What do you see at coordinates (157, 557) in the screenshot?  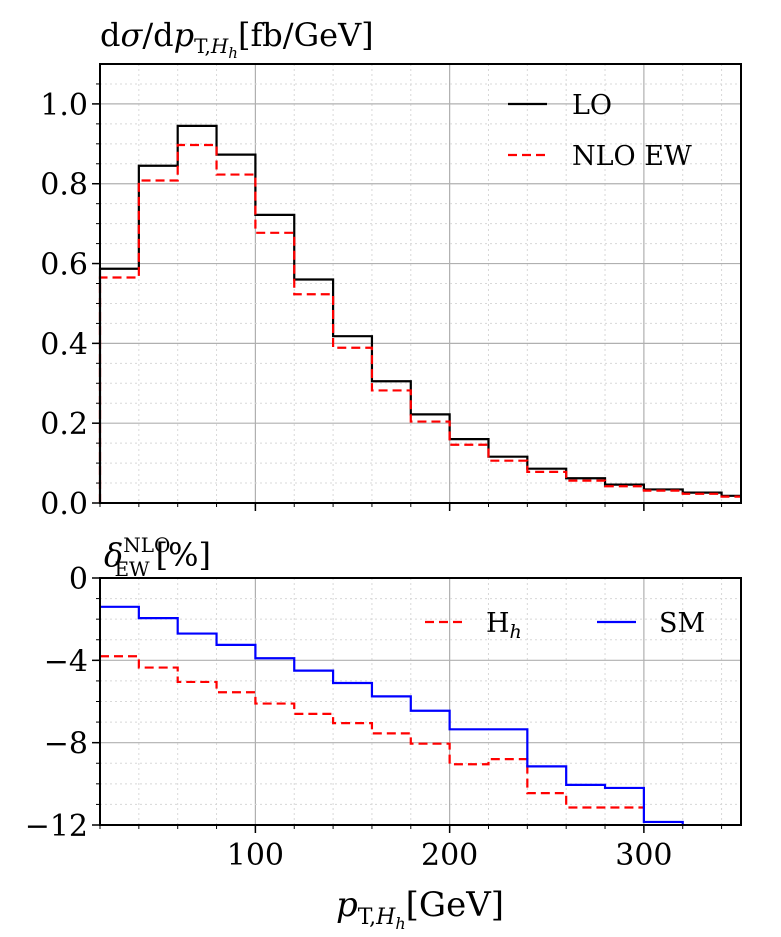 I see `bottom-panel-title: δNLO EW [%]` at bounding box center [157, 557].